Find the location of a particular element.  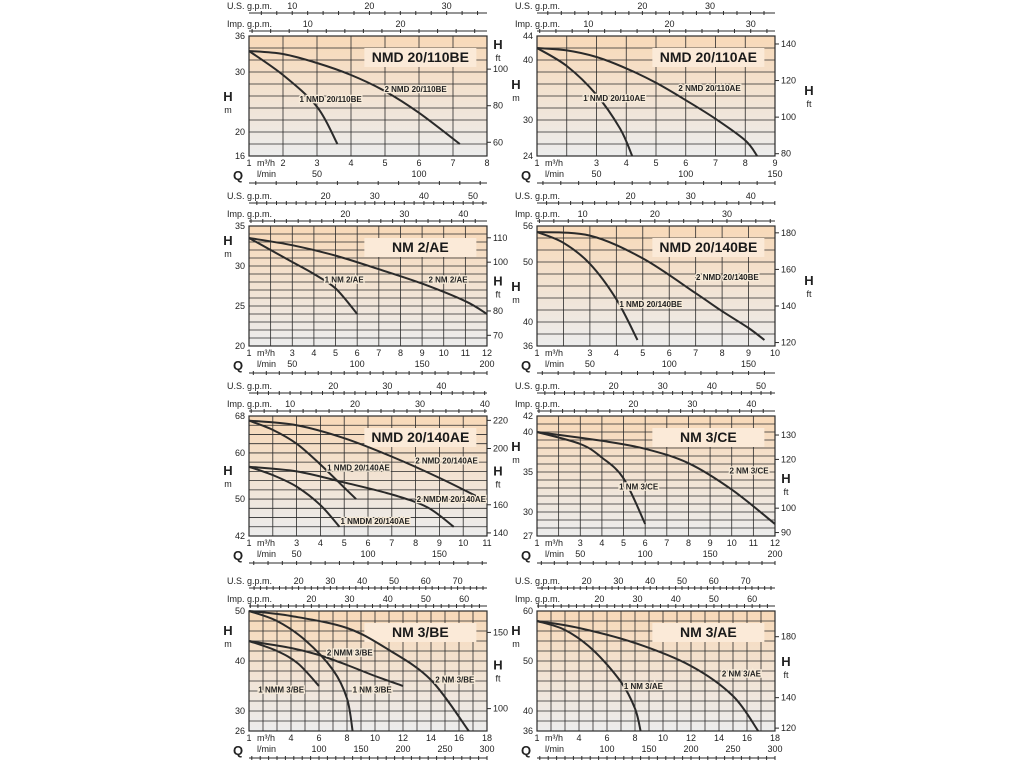

y-axis-label-h: H is located at coordinates (227, 630).